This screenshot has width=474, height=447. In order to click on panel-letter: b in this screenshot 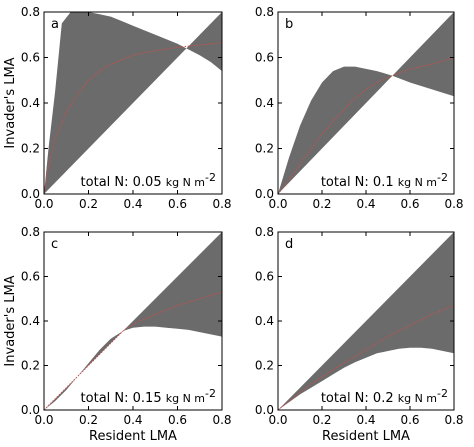, I will do `click(289, 24)`.